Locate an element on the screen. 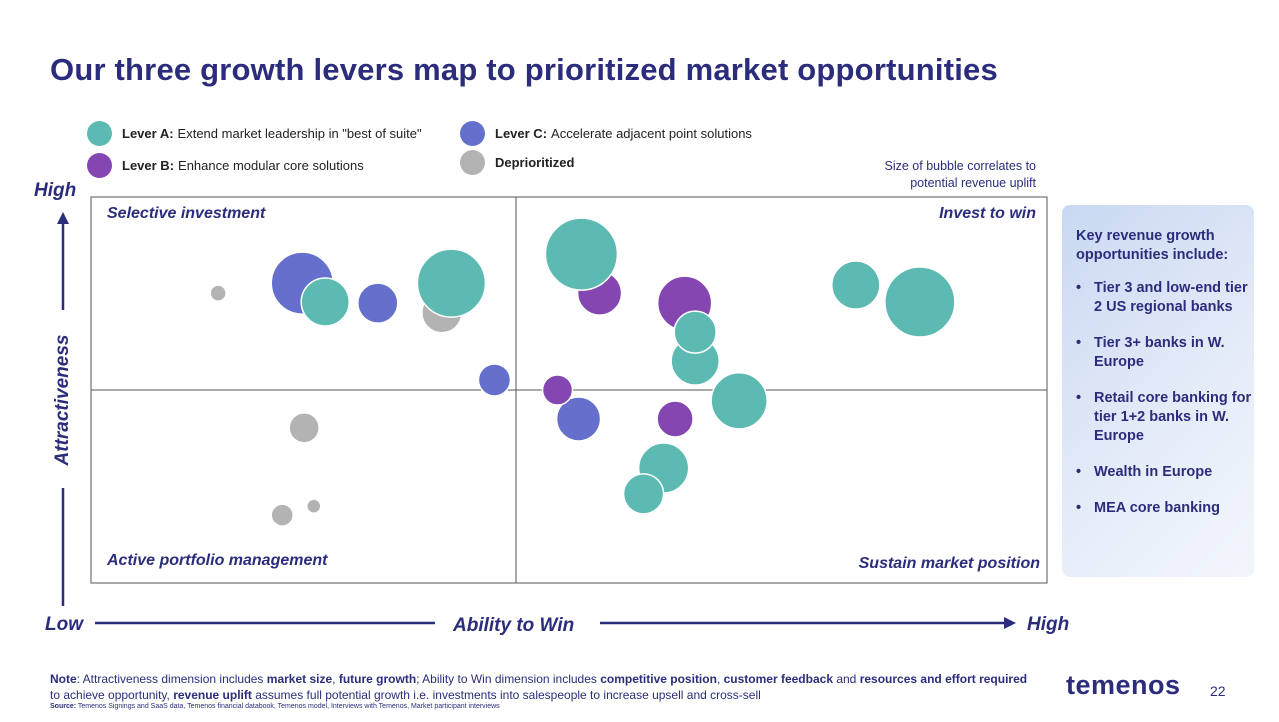  y-axis-arrowhead is located at coordinates (63, 218).